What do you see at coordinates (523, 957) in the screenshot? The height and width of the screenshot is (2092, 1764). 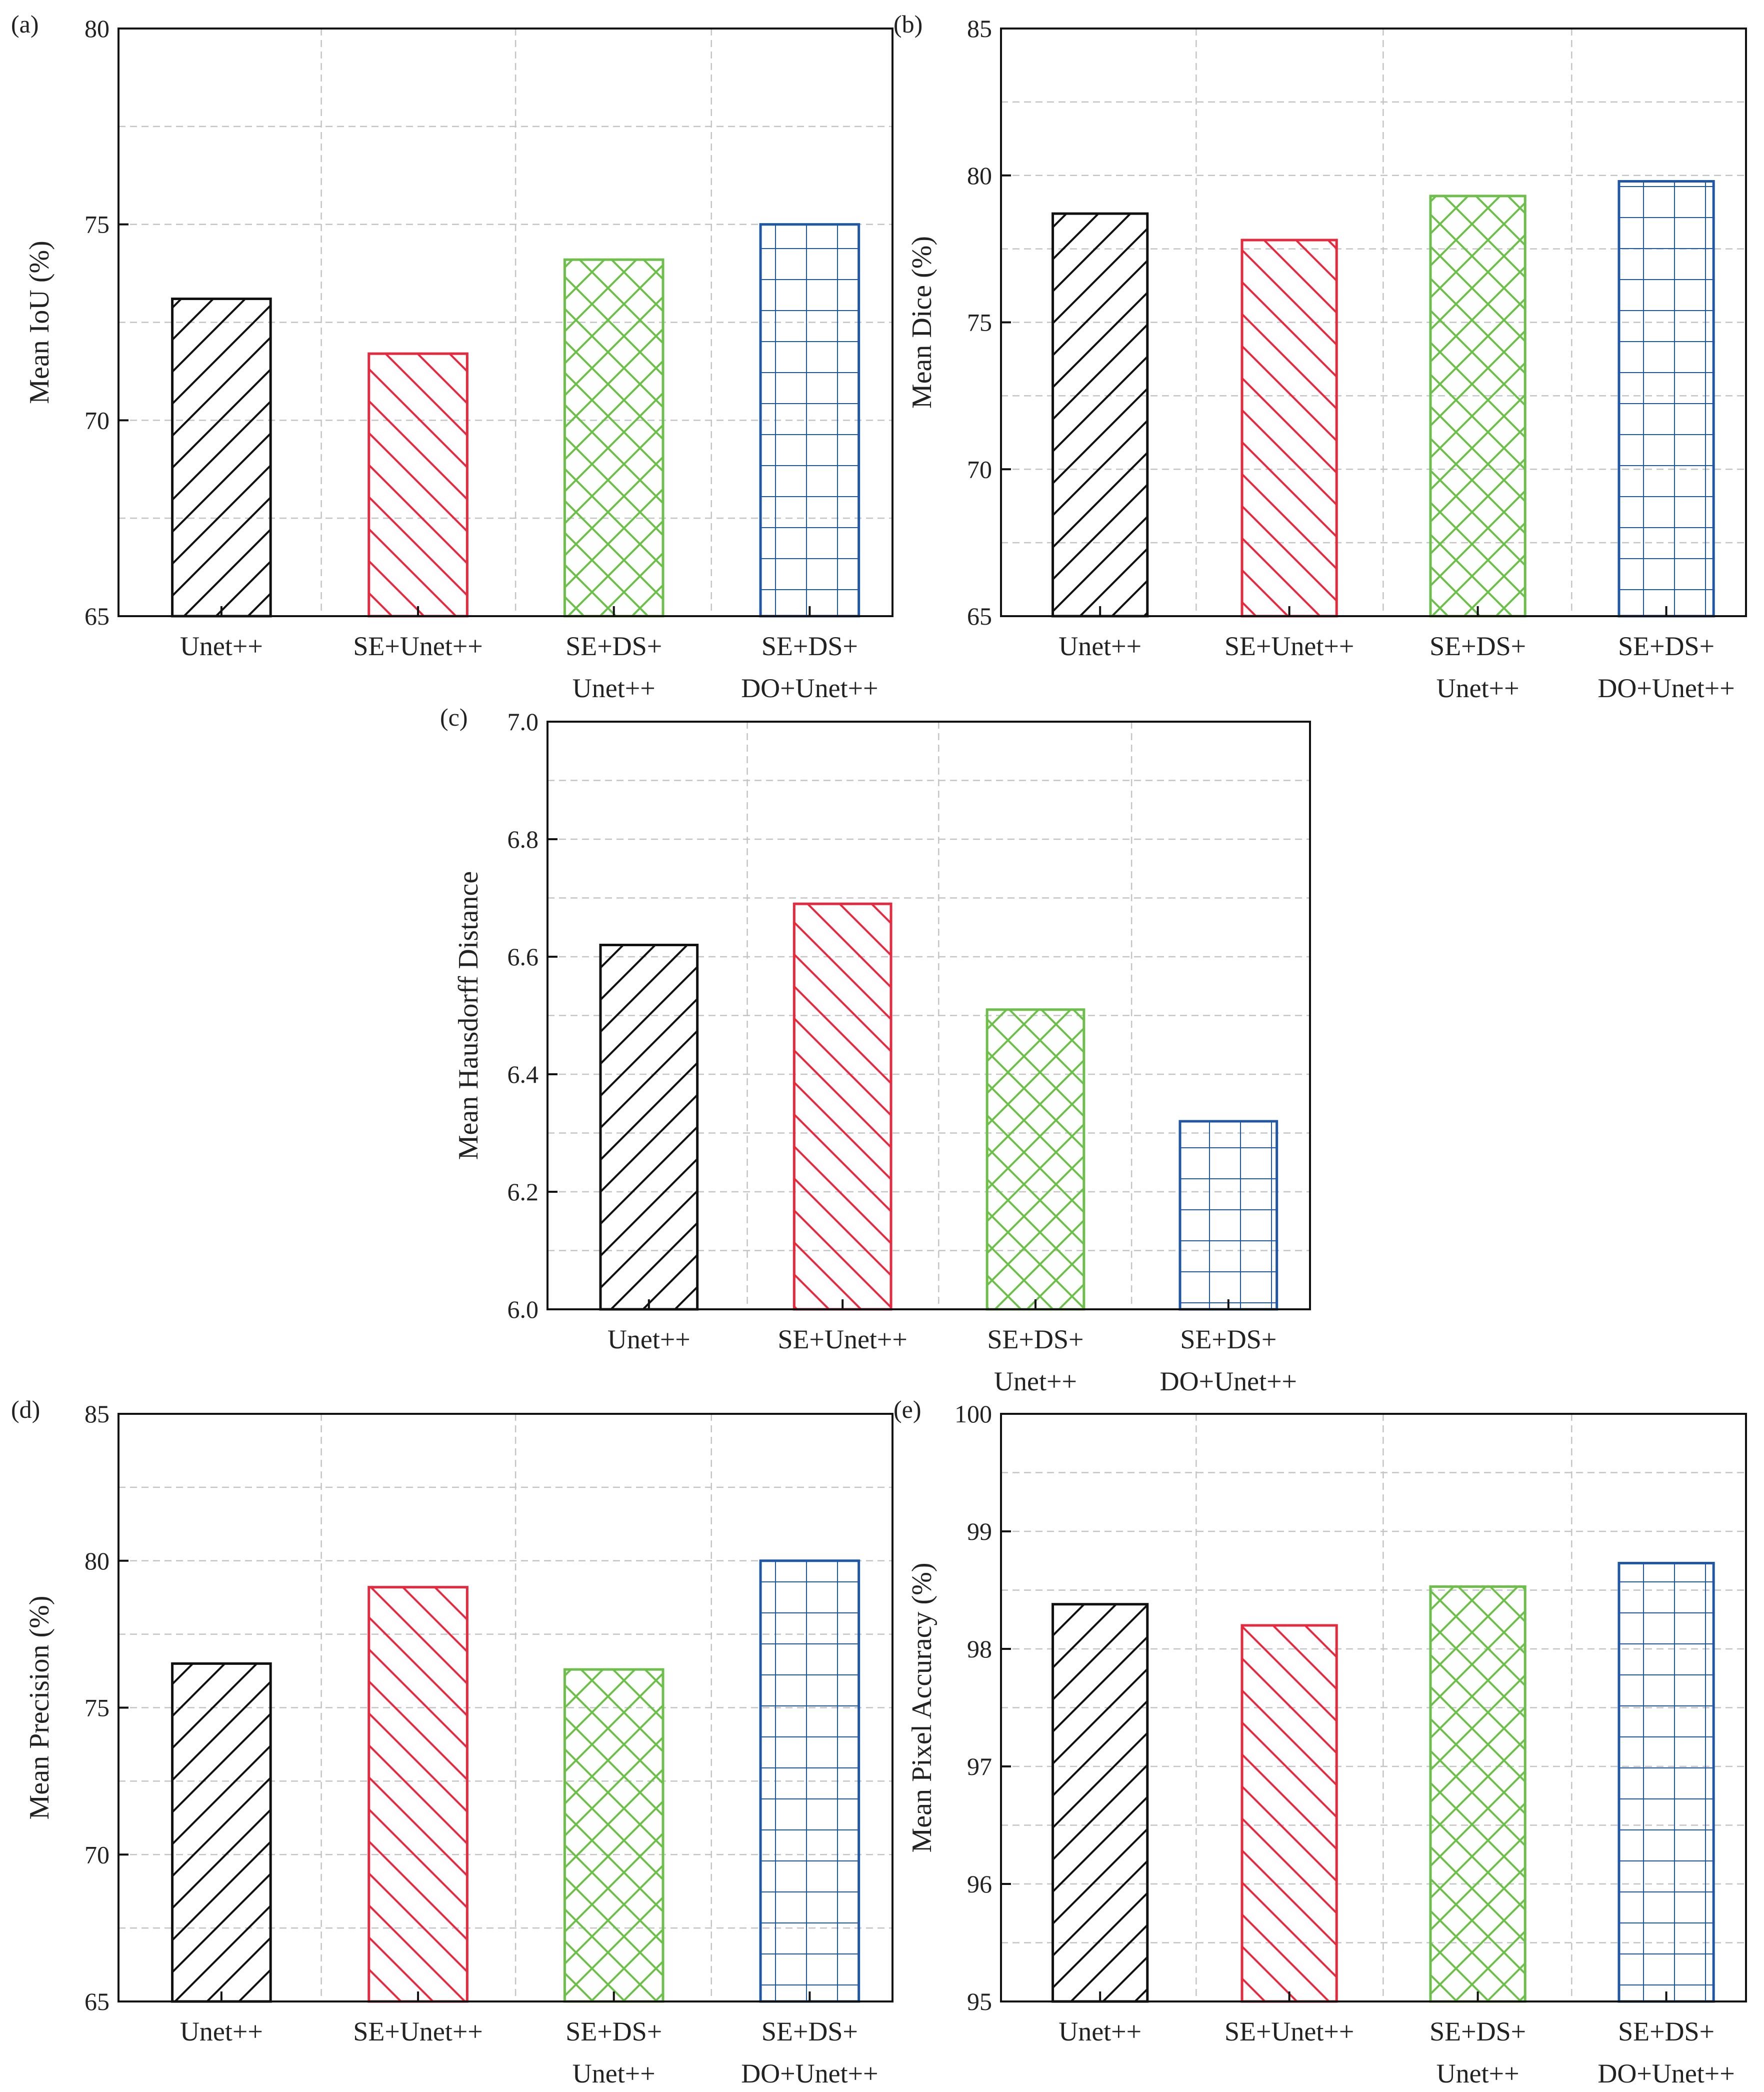 I see `y-tick-label: 6.6` at bounding box center [523, 957].